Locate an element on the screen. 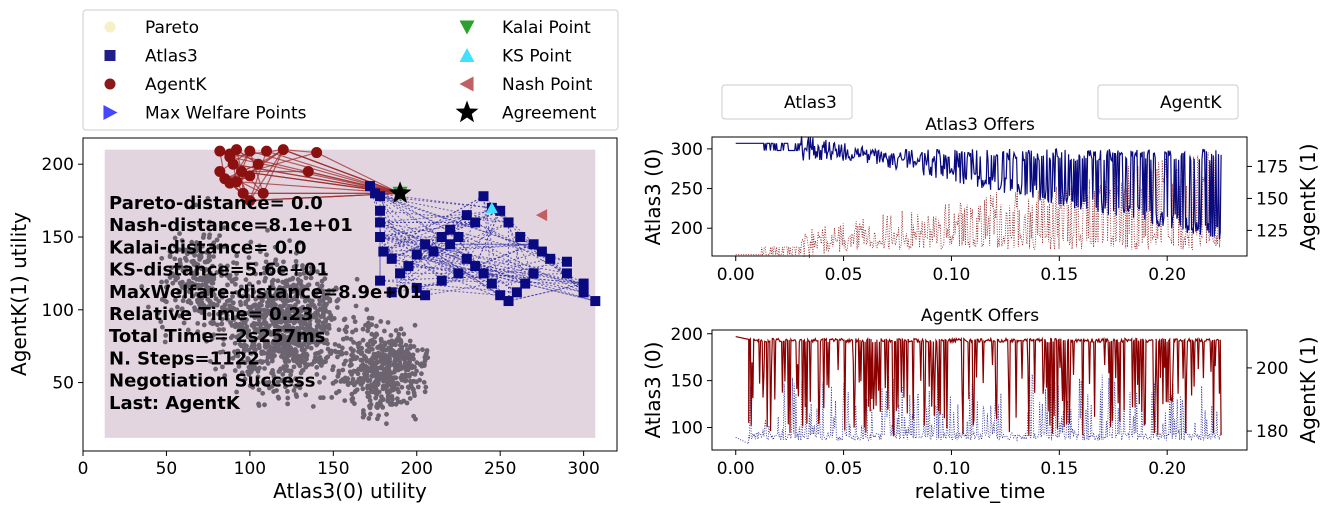 The width and height of the screenshot is (1330, 514). legend-label-atlas3: Atlas3 is located at coordinates (171, 57).